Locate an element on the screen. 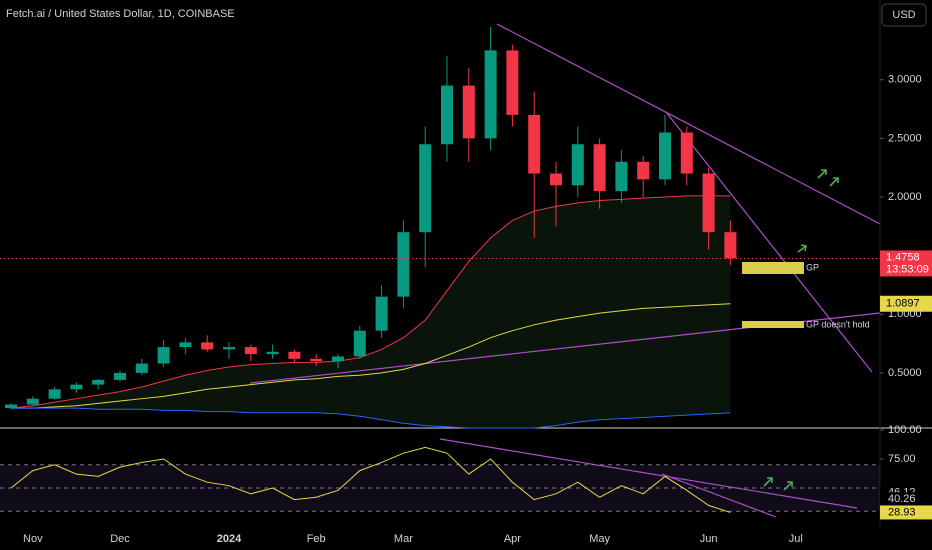 The height and width of the screenshot is (550, 932). rsi-tick-label: 100.00 is located at coordinates (905, 430).